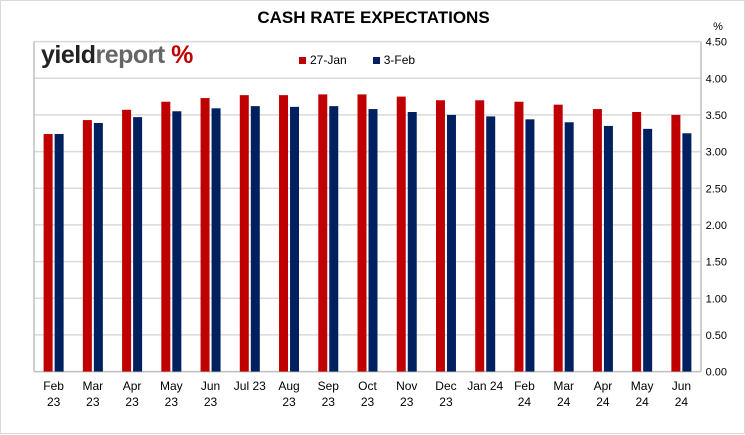  What do you see at coordinates (323, 60) in the screenshot?
I see `legend-item-27-jan: 27-Jan` at bounding box center [323, 60].